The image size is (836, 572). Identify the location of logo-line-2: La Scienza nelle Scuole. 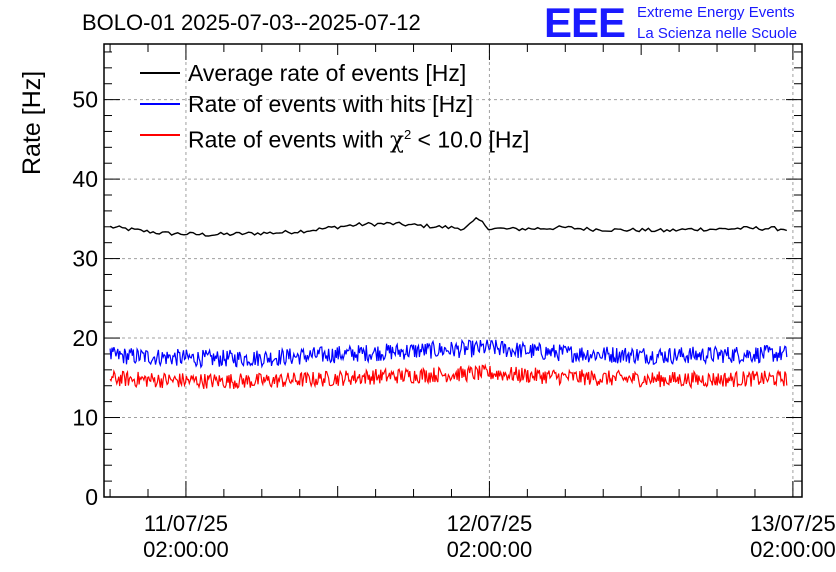
(717, 33).